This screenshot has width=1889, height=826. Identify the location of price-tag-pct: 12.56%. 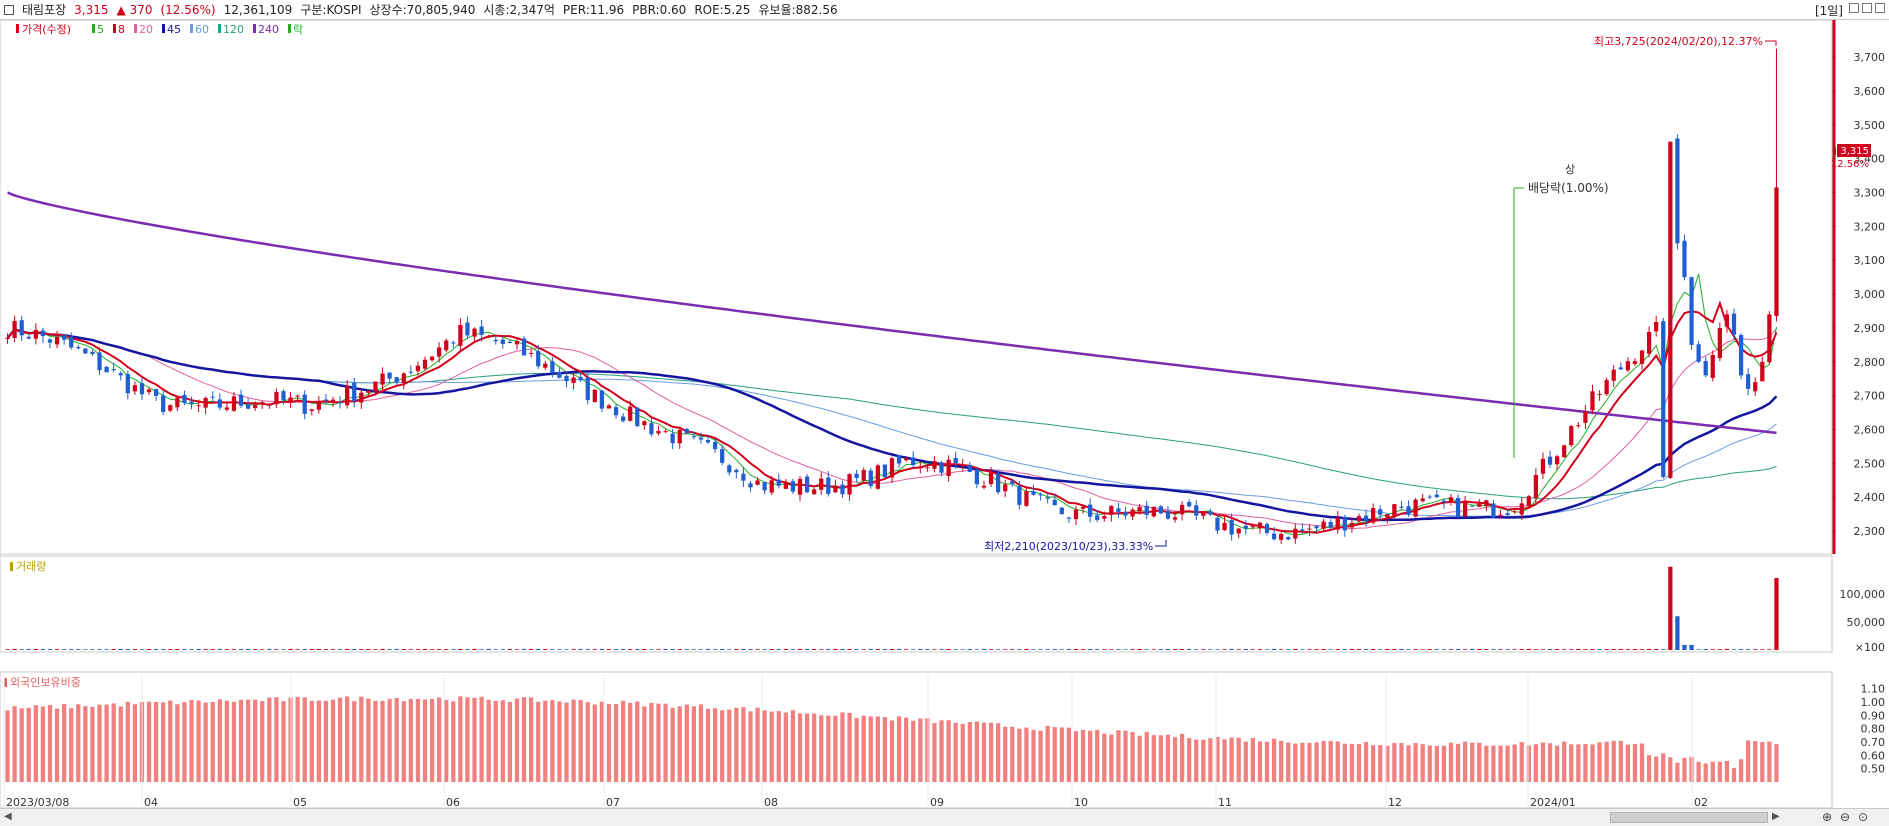
(1850, 164).